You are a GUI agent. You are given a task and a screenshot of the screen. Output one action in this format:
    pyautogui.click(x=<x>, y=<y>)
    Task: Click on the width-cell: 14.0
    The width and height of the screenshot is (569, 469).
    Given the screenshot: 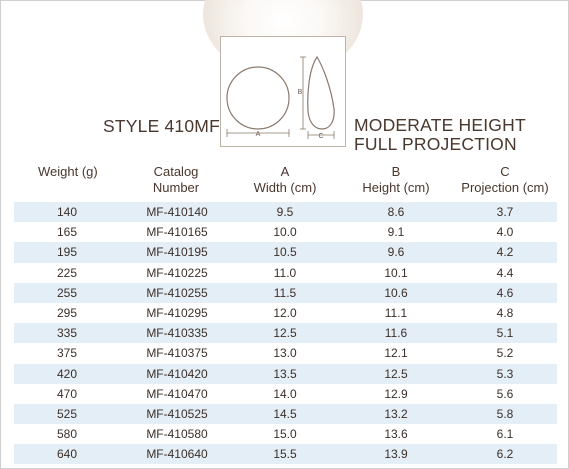 What is the action you would take?
    pyautogui.click(x=285, y=393)
    